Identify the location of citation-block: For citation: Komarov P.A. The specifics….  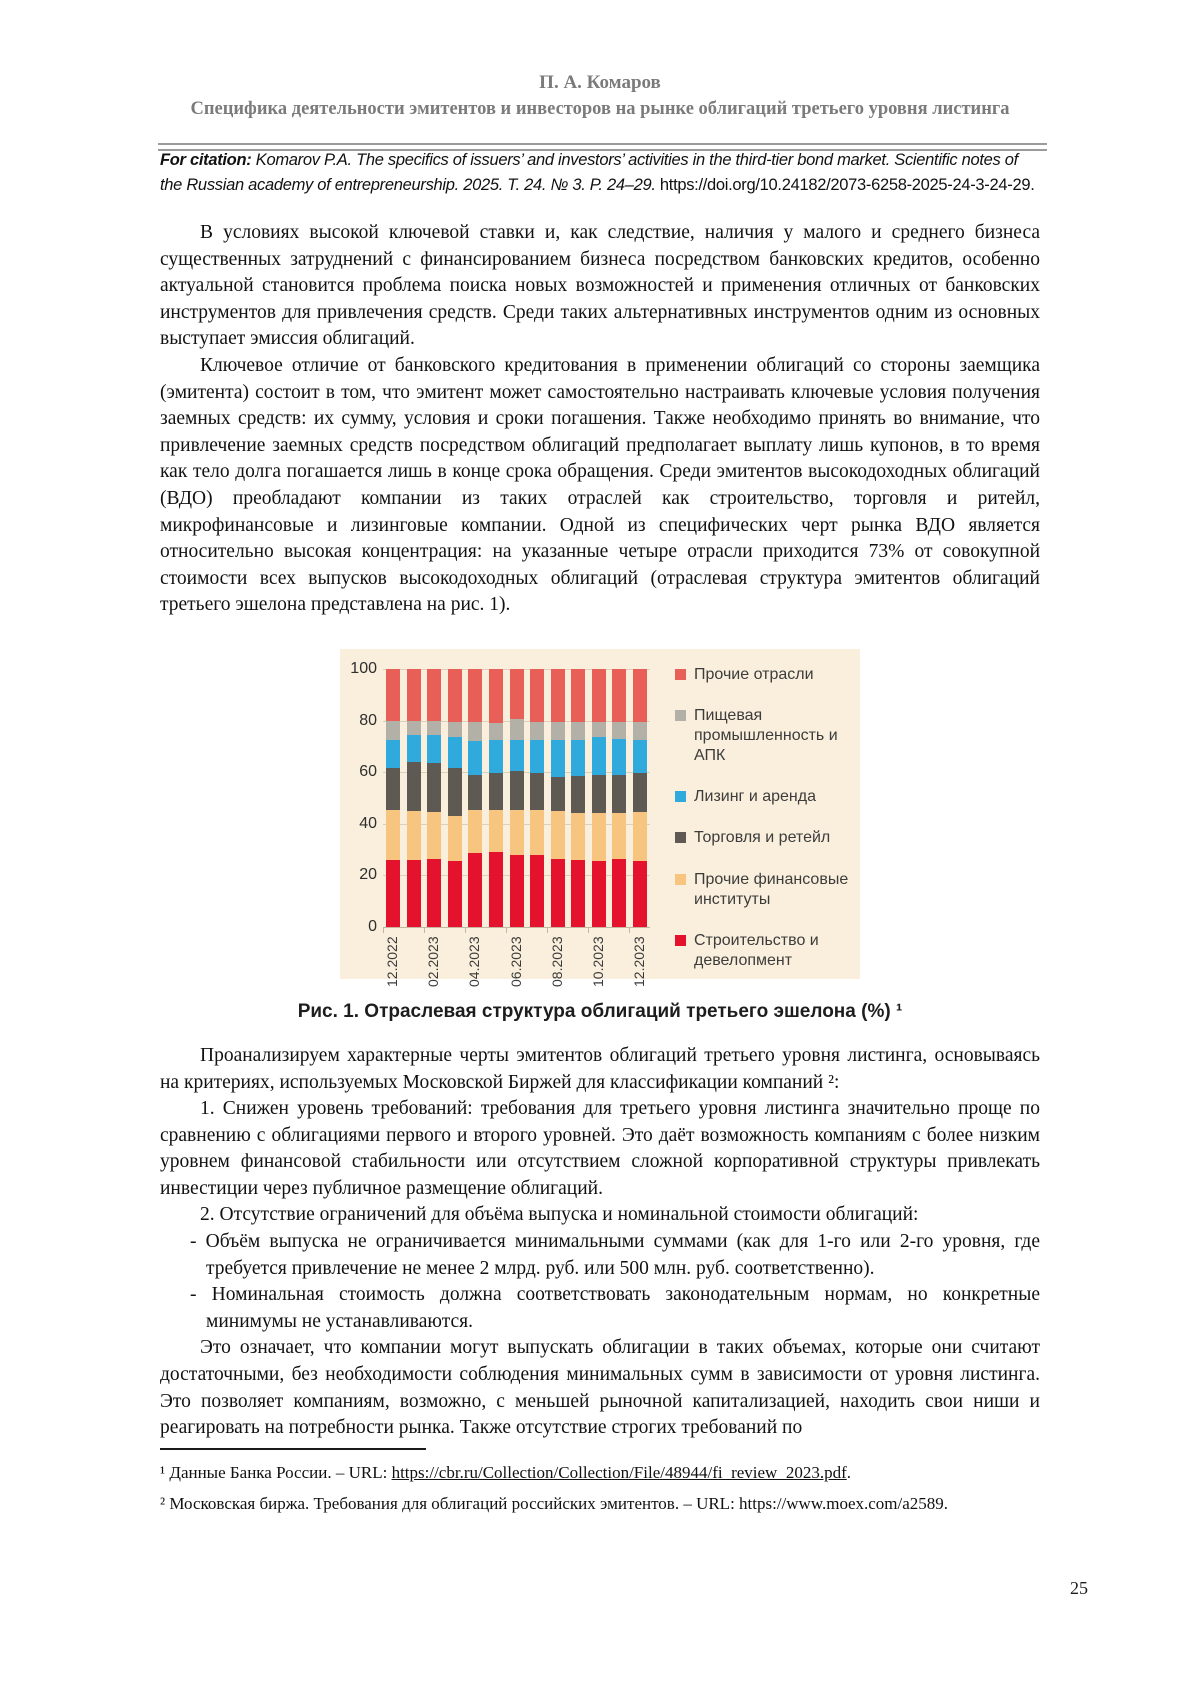
(600, 173).